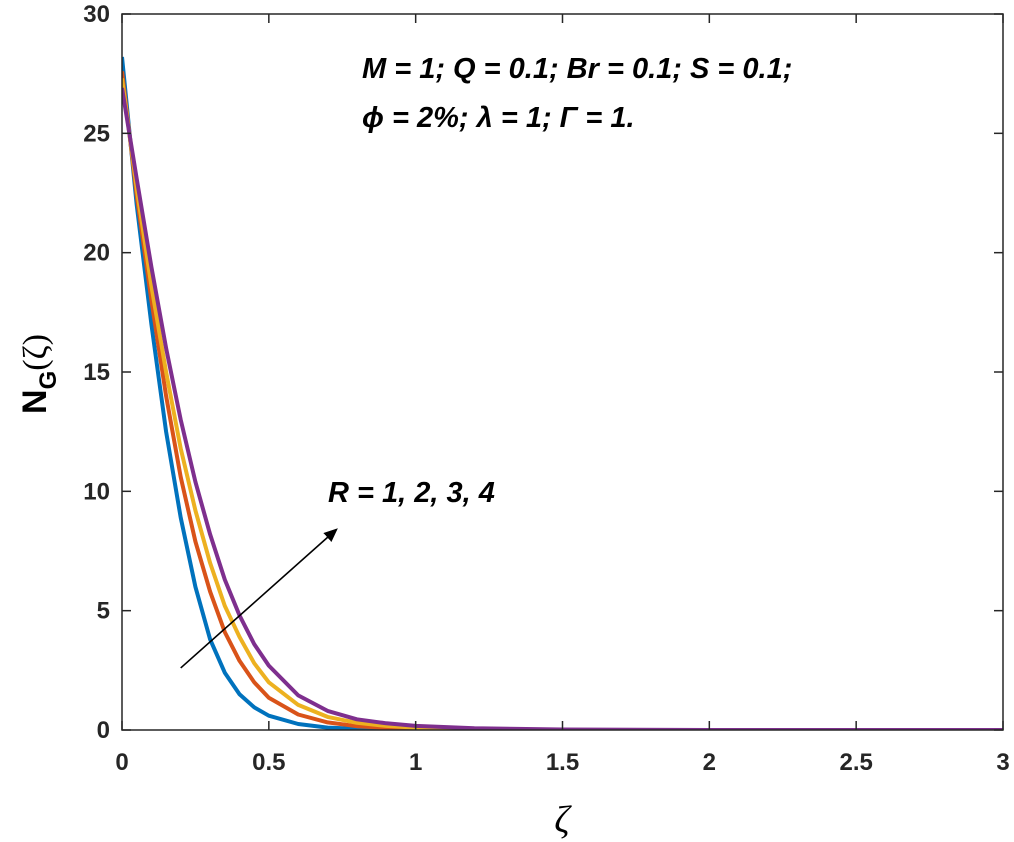 The image size is (1014, 842). I want to click on x-tick-label: 0, so click(121, 762).